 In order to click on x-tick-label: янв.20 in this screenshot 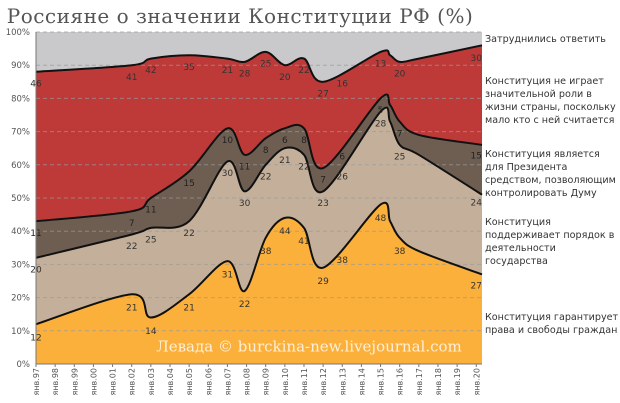, I will do `click(476, 381)`.